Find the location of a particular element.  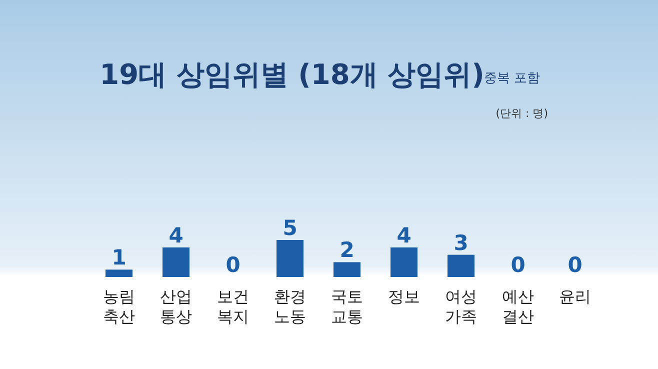

data-label: 2 is located at coordinates (347, 250).